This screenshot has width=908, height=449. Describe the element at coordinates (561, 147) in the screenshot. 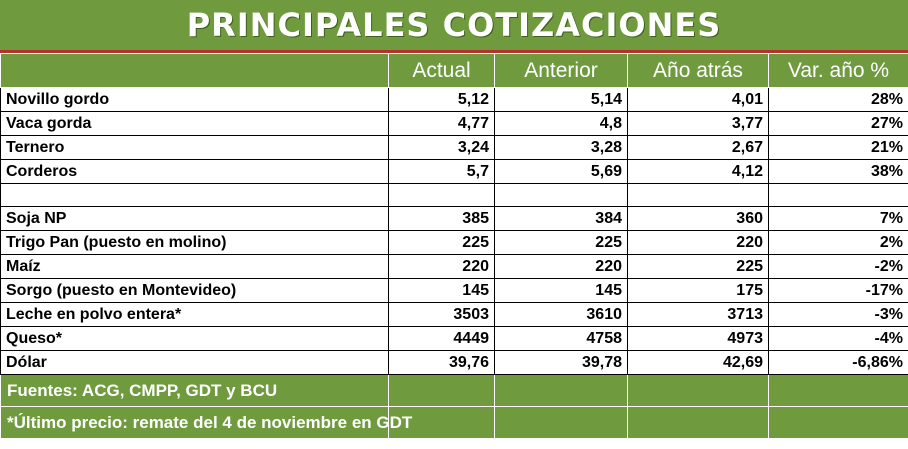

I see `anterior-value: 3,28` at that location.